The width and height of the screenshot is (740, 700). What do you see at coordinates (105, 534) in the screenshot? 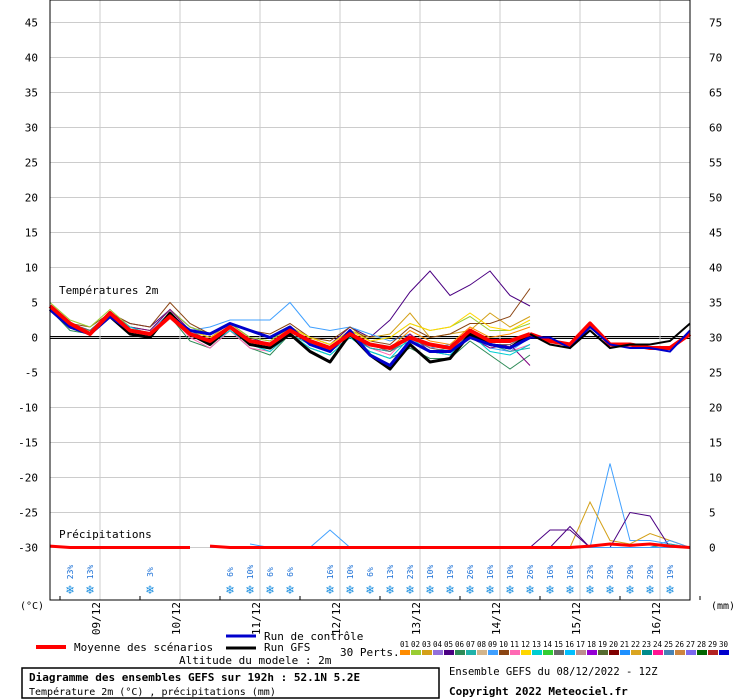
I see `precipitation-section-label: Précipitations` at bounding box center [105, 534].